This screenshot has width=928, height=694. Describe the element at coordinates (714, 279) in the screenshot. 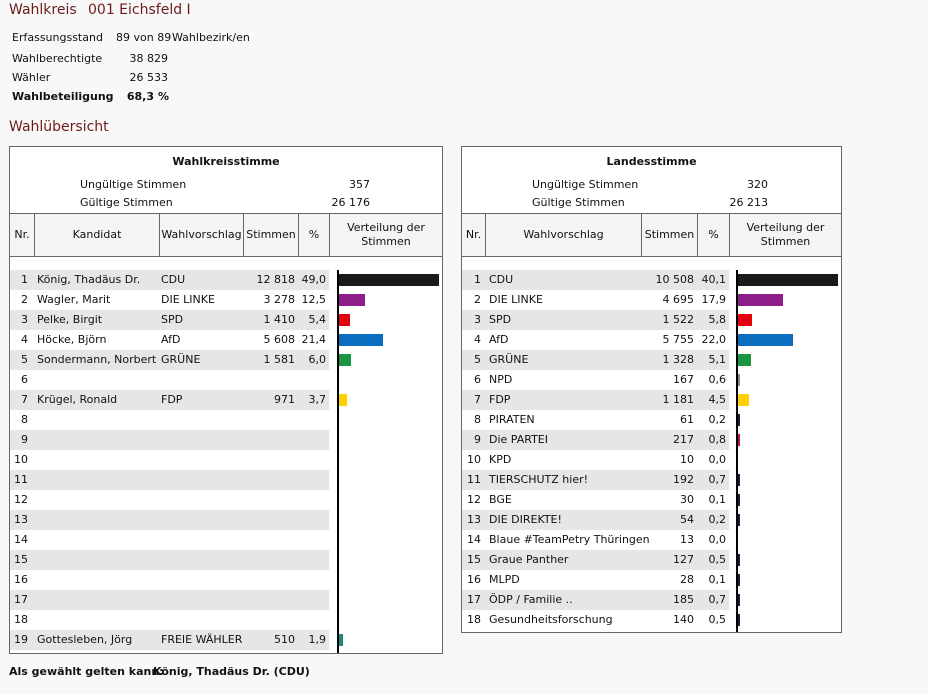

I see `row-pct: 40,1` at that location.